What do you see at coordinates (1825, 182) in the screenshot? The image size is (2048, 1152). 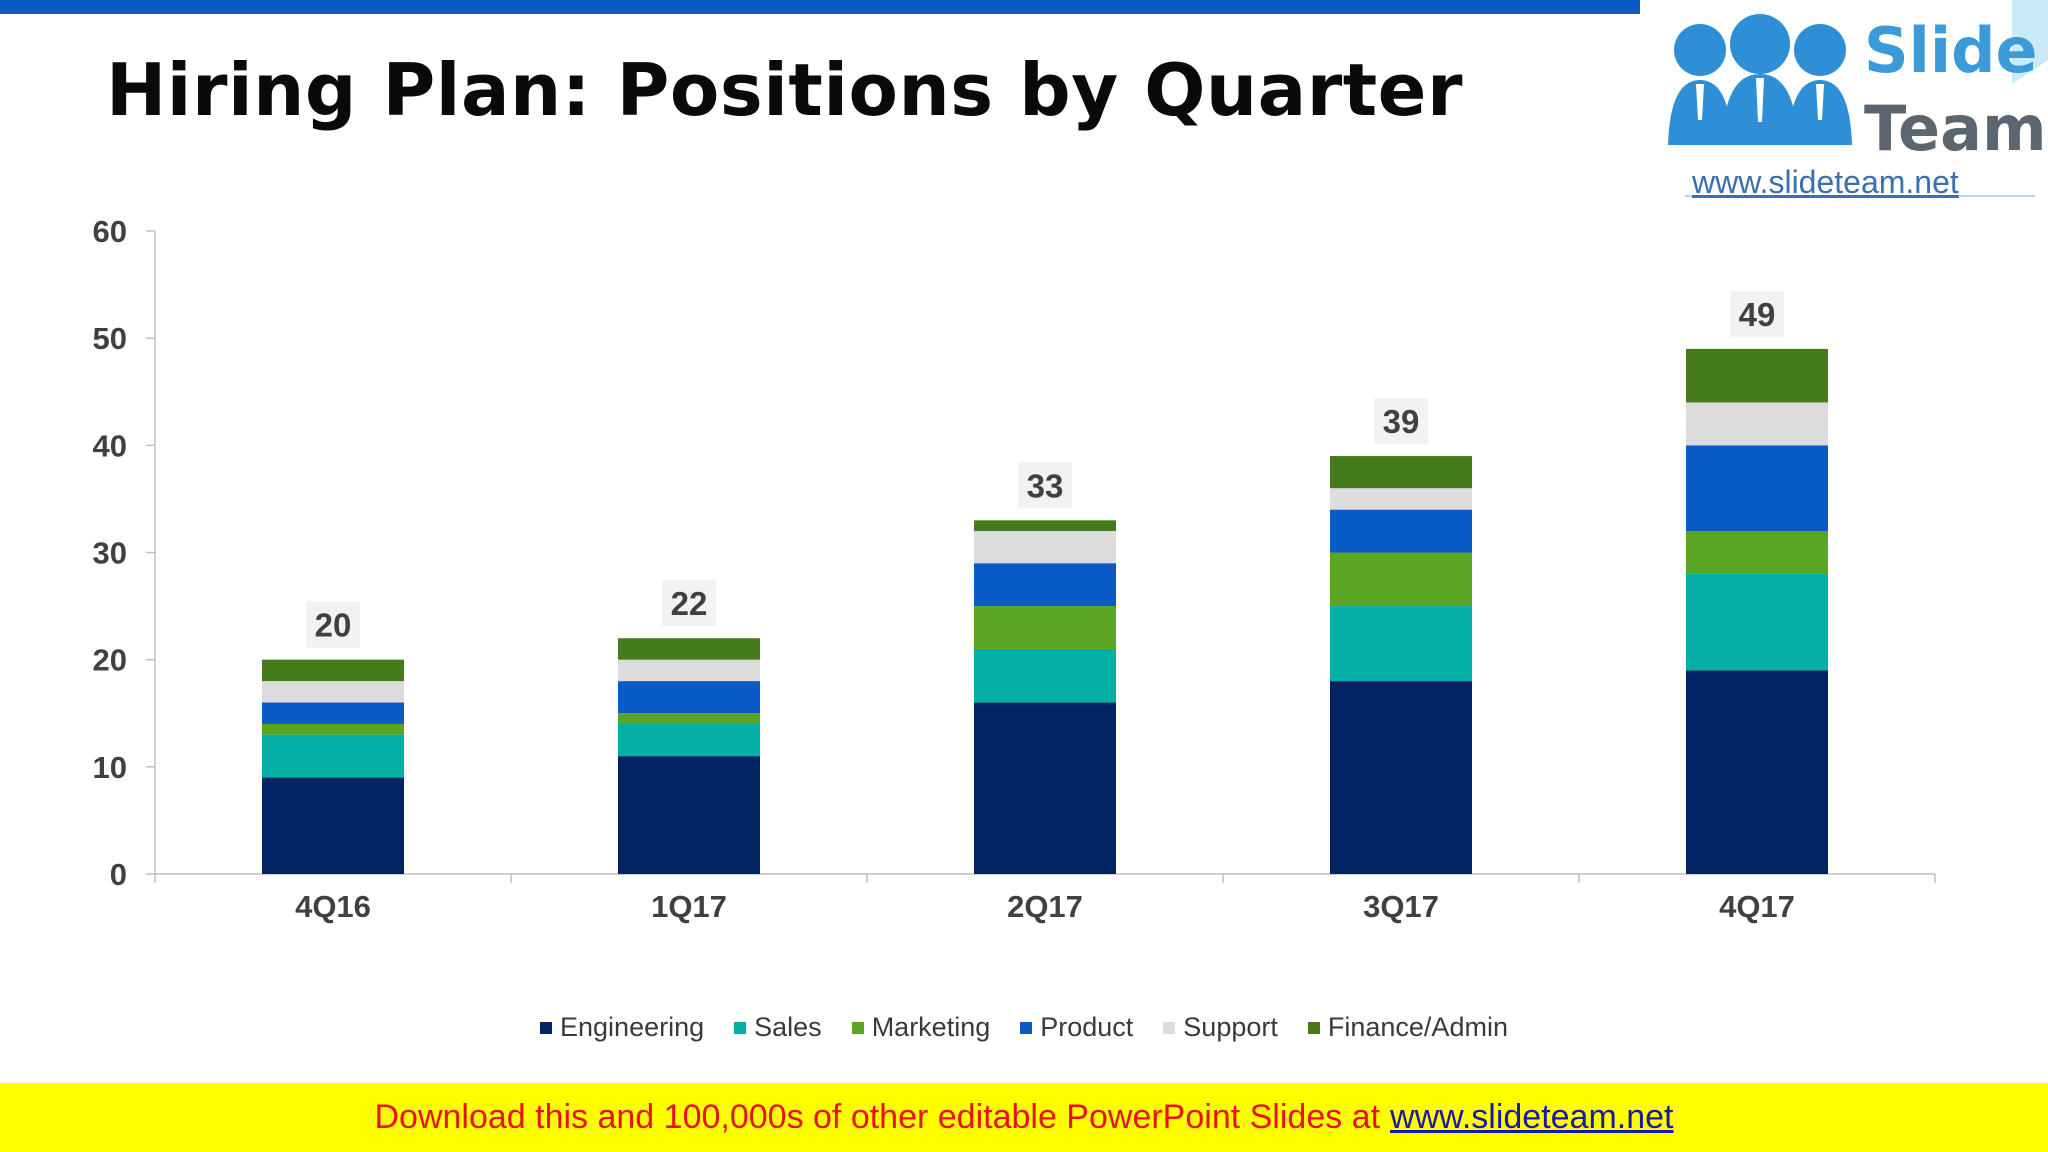 I see `logo-url-link: www.slideteam.net` at bounding box center [1825, 182].